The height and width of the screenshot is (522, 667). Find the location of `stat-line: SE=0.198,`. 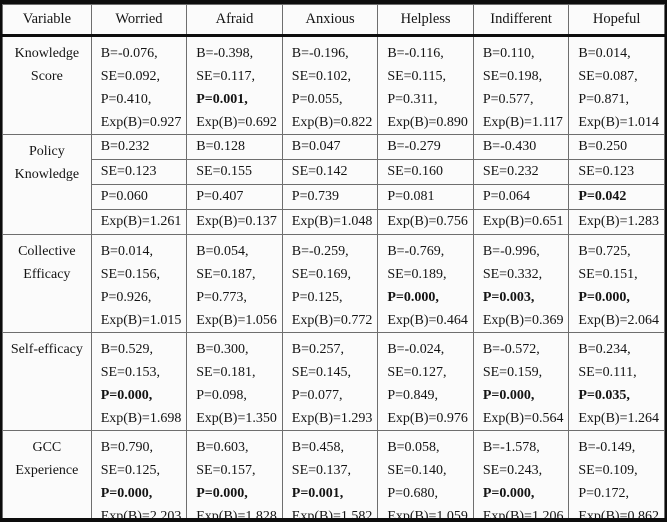

stat-line: SE=0.198, is located at coordinates (512, 76).